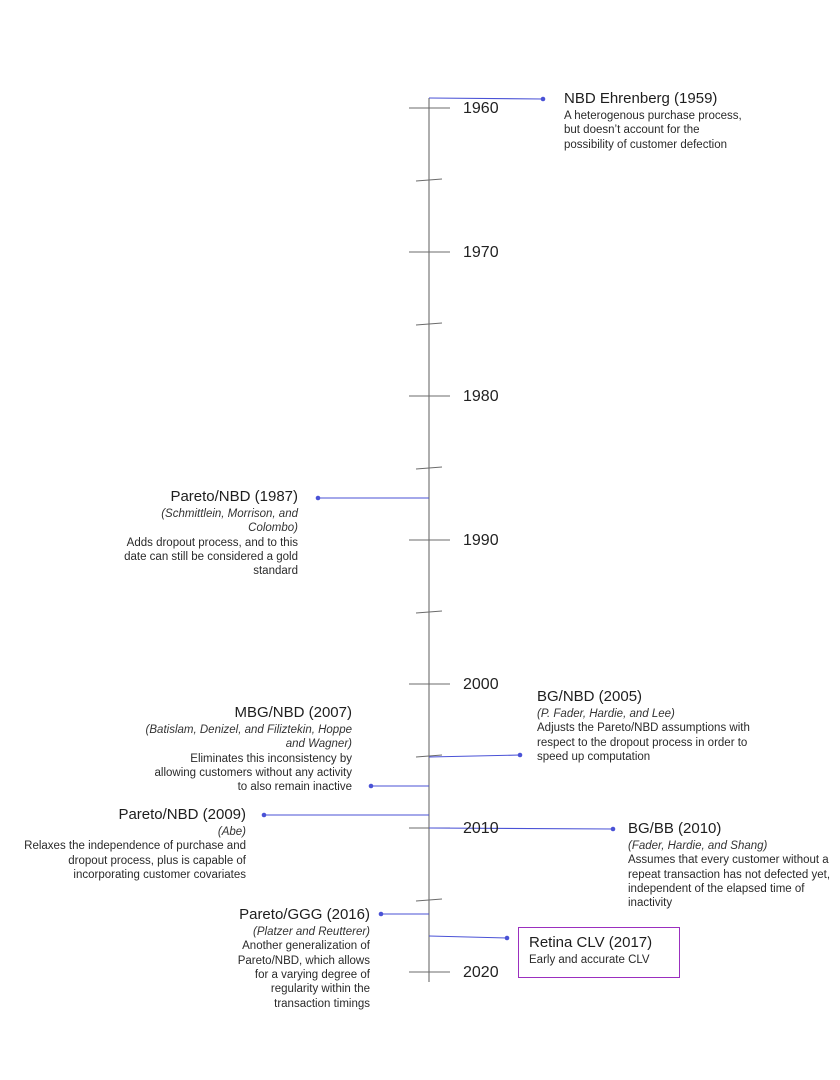 This screenshot has height=1080, width=840. What do you see at coordinates (293, 712) in the screenshot?
I see `event-title: MBG/NBD (2007)` at bounding box center [293, 712].